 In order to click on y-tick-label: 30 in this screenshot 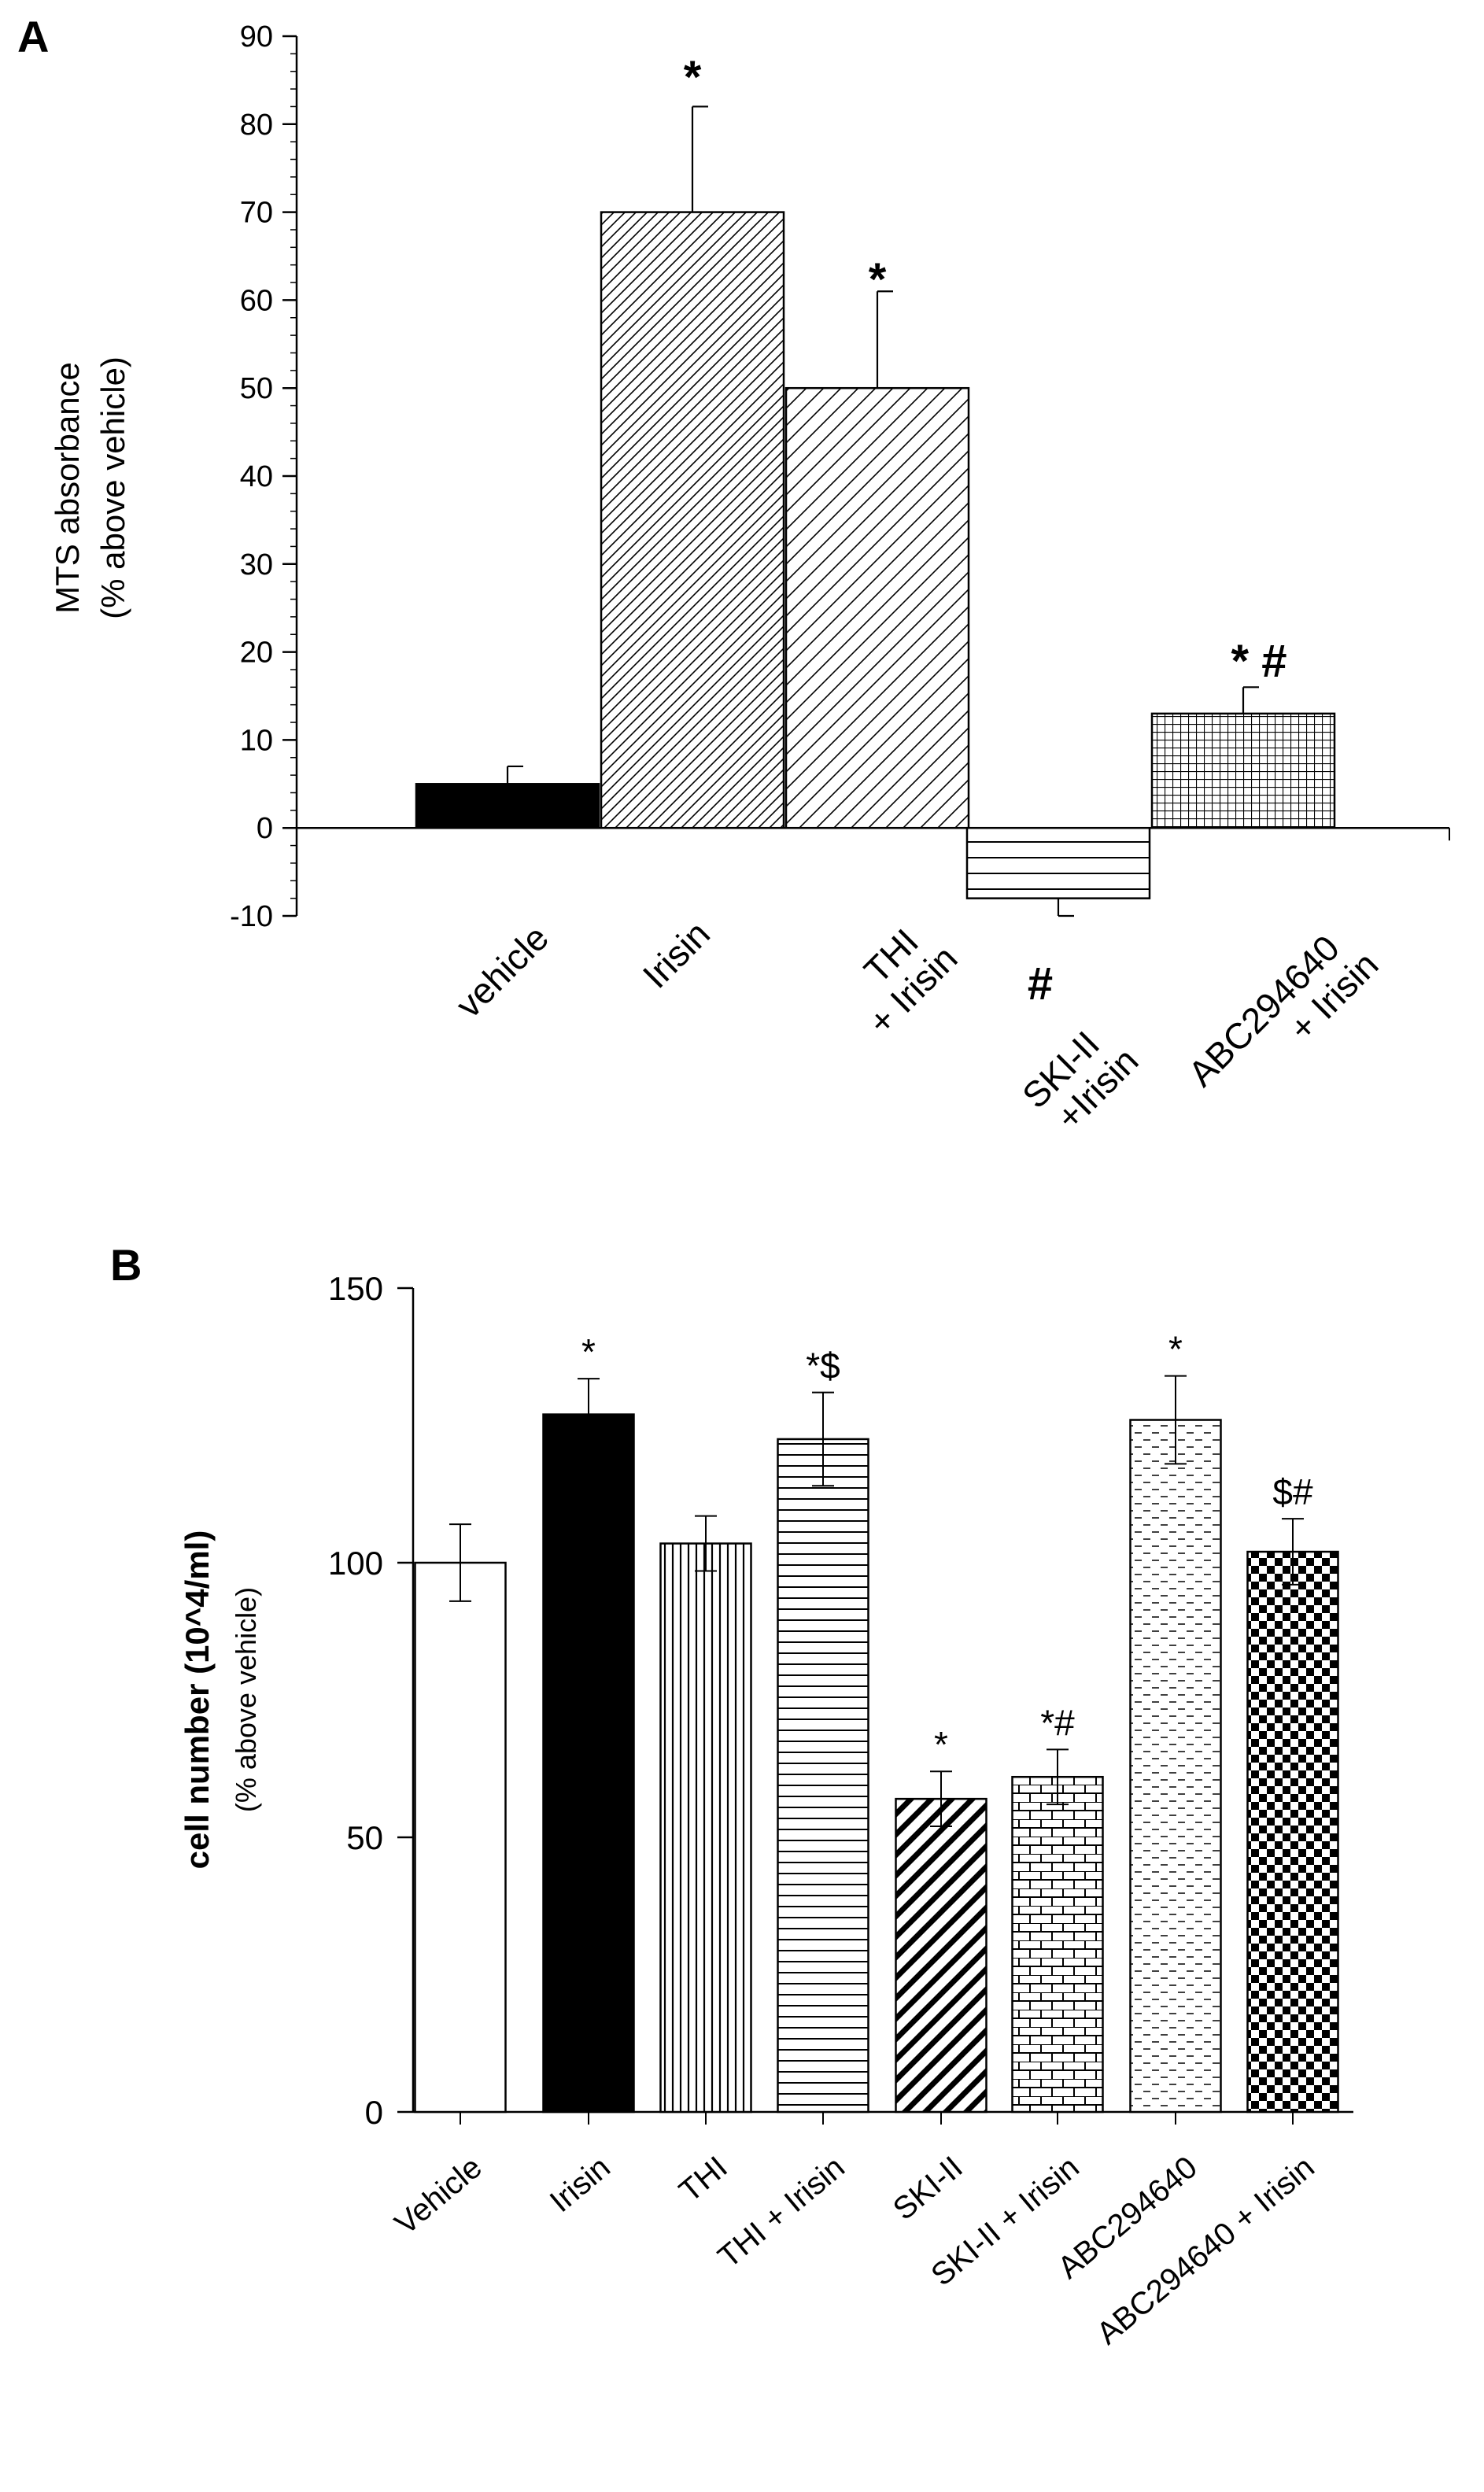, I will do `click(256, 564)`.